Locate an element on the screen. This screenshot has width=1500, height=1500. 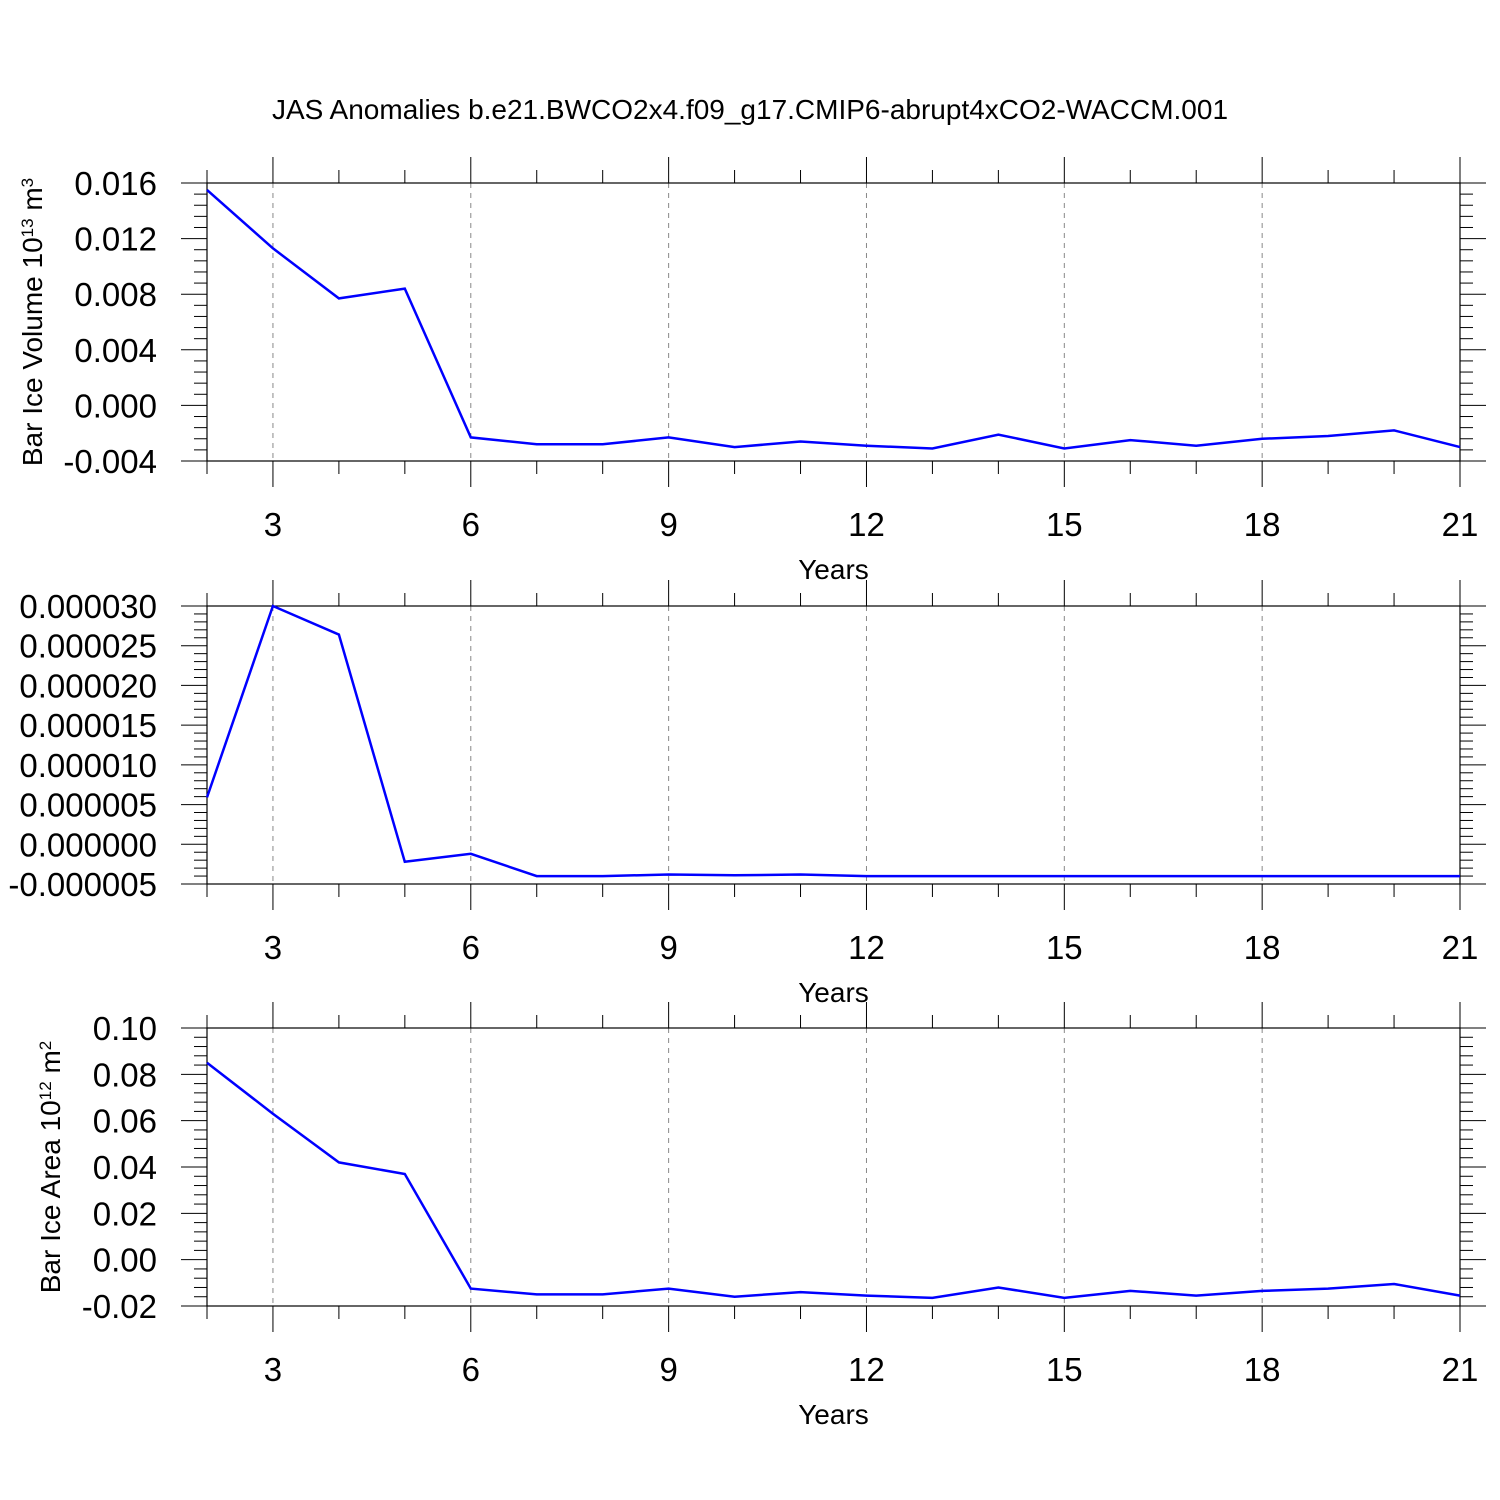
y-tick-label: 0.04 is located at coordinates (125, 1167).